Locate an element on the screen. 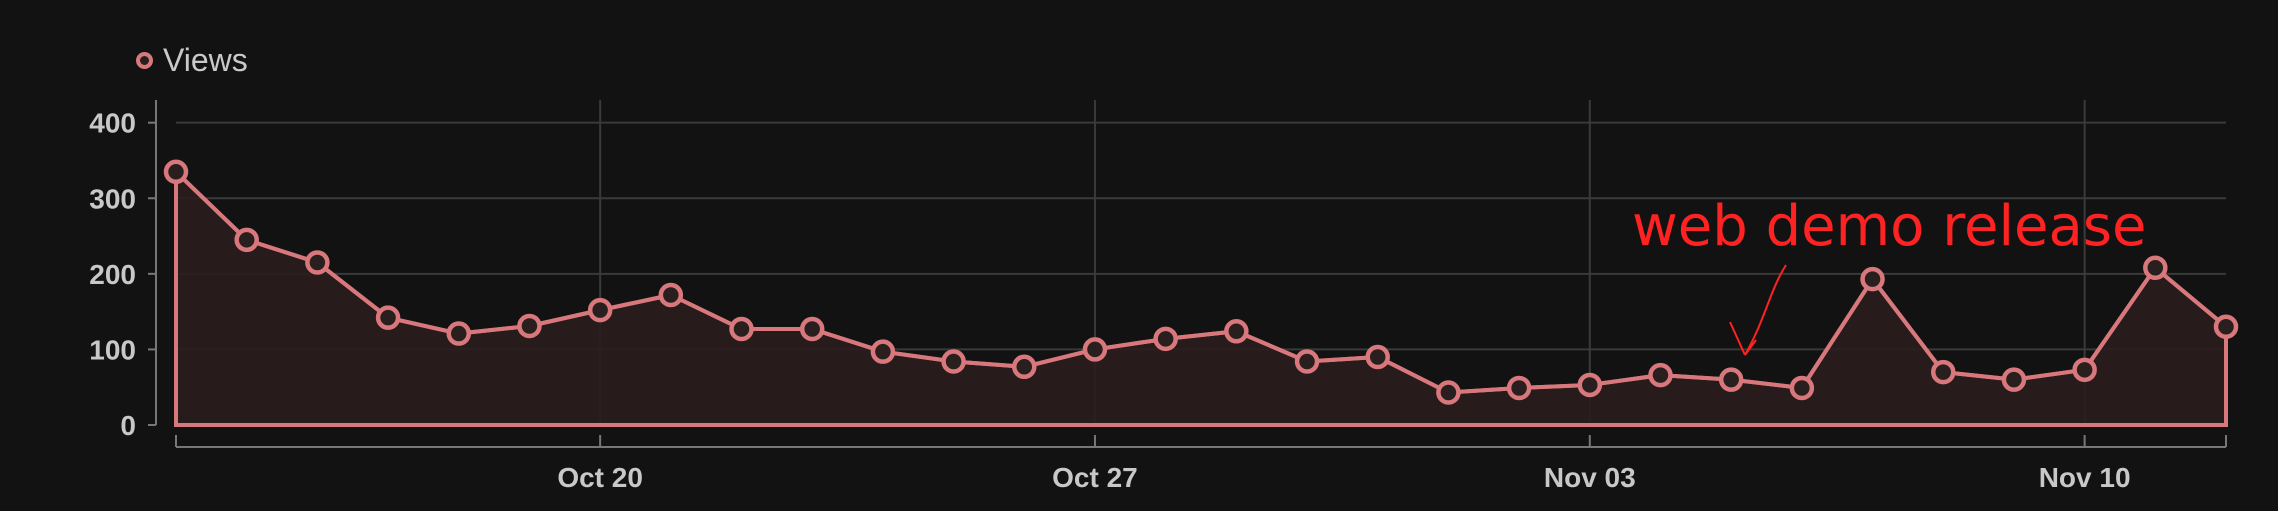 Image resolution: width=2278 pixels, height=511 pixels. y-tick-label: 200 is located at coordinates (112, 274).